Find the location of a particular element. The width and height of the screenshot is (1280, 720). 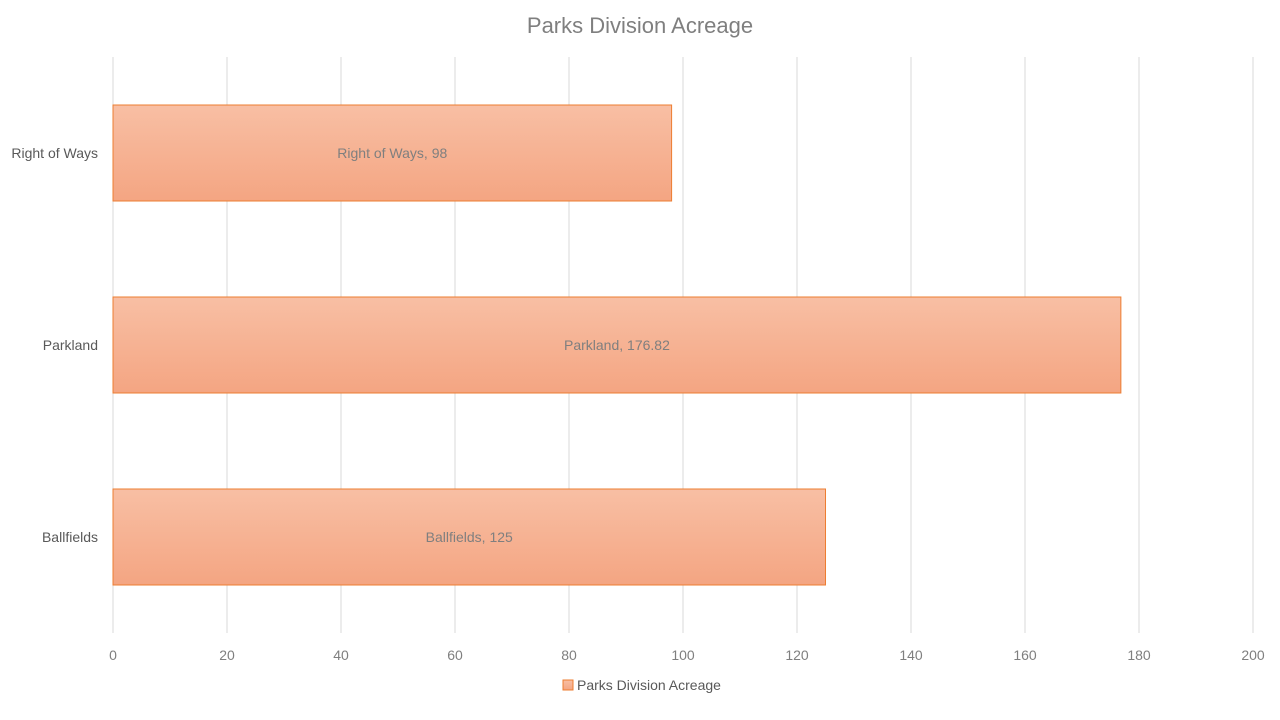

x-tick-label: 60 is located at coordinates (455, 655).